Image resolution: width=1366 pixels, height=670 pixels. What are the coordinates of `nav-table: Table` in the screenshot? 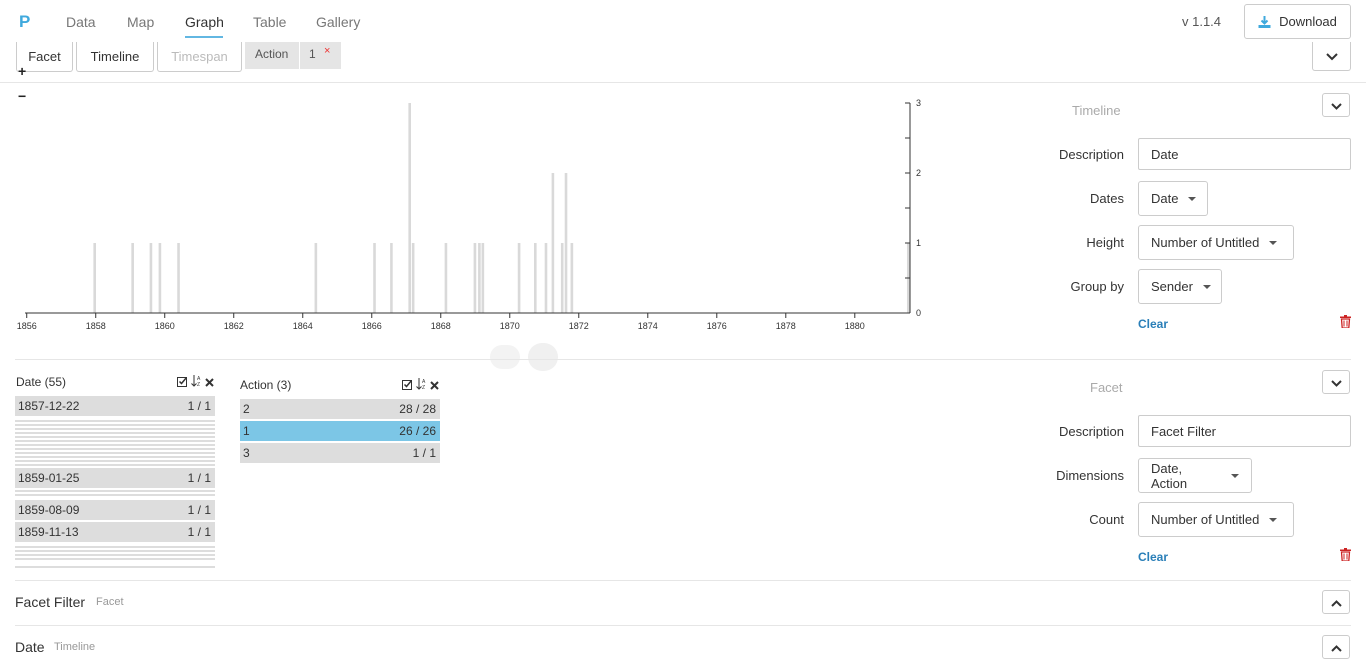 It's located at (270, 22).